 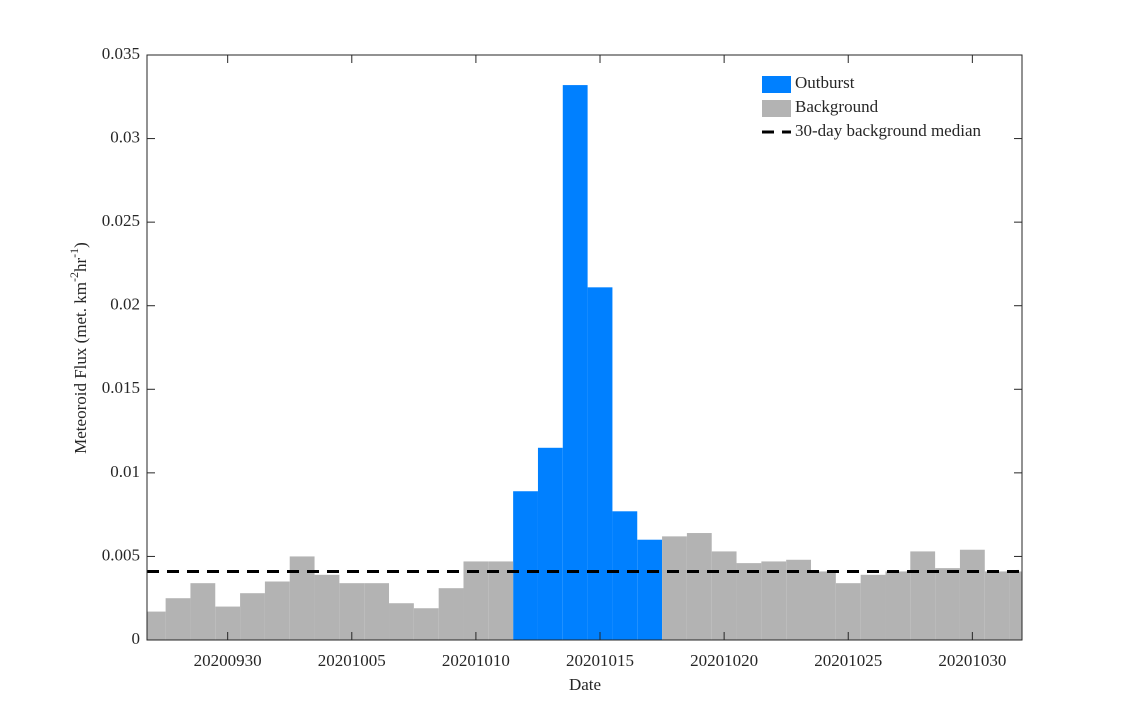 What do you see at coordinates (848, 660) in the screenshot?
I see `x-tick-label: 20201025` at bounding box center [848, 660].